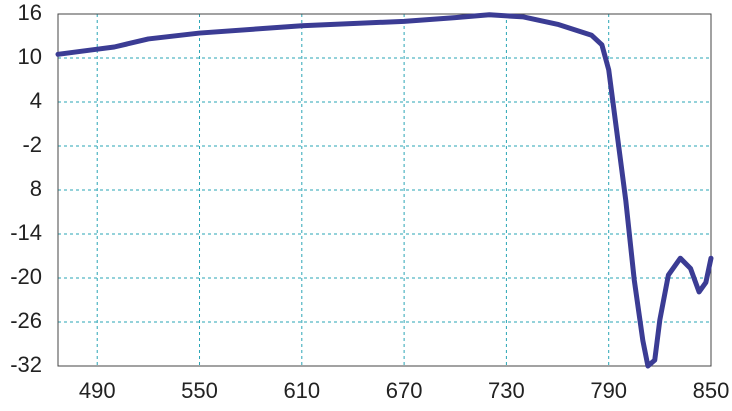 The height and width of the screenshot is (411, 732). I want to click on y-tick-label: -14, so click(26, 232).